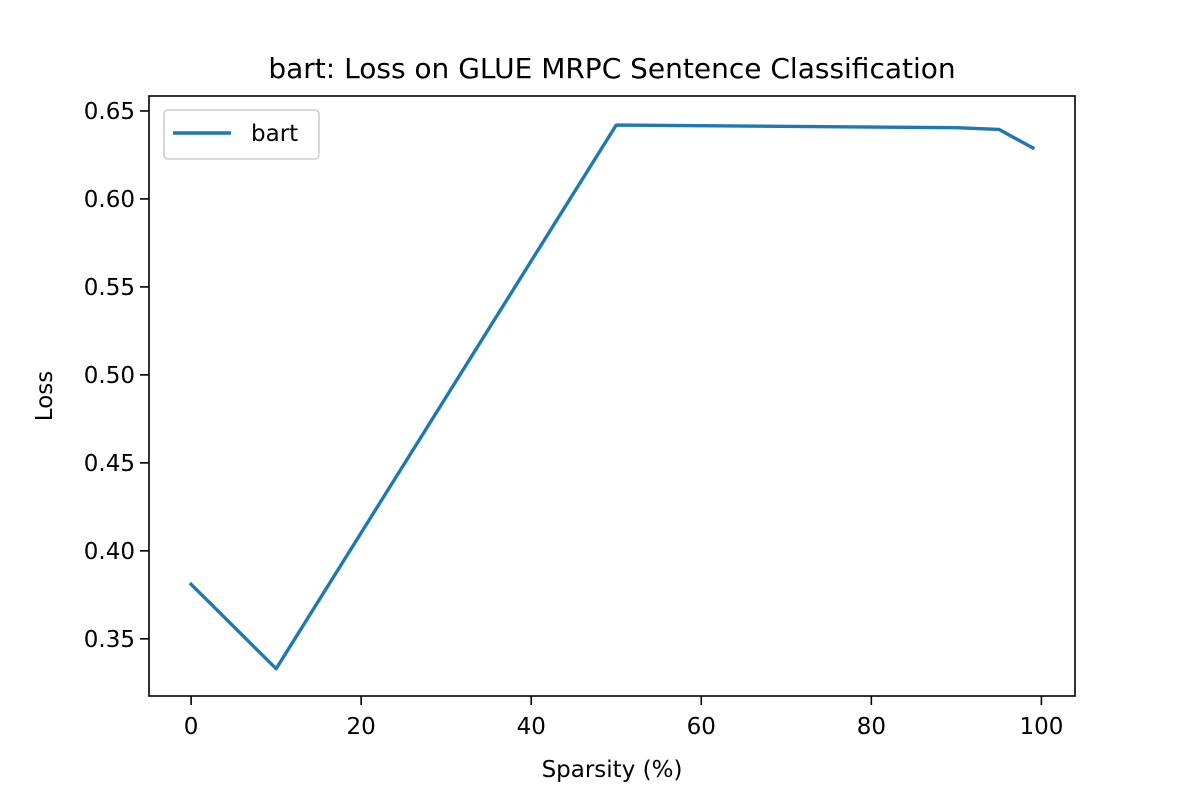  What do you see at coordinates (701, 727) in the screenshot?
I see `x-tick-label: 60` at bounding box center [701, 727].